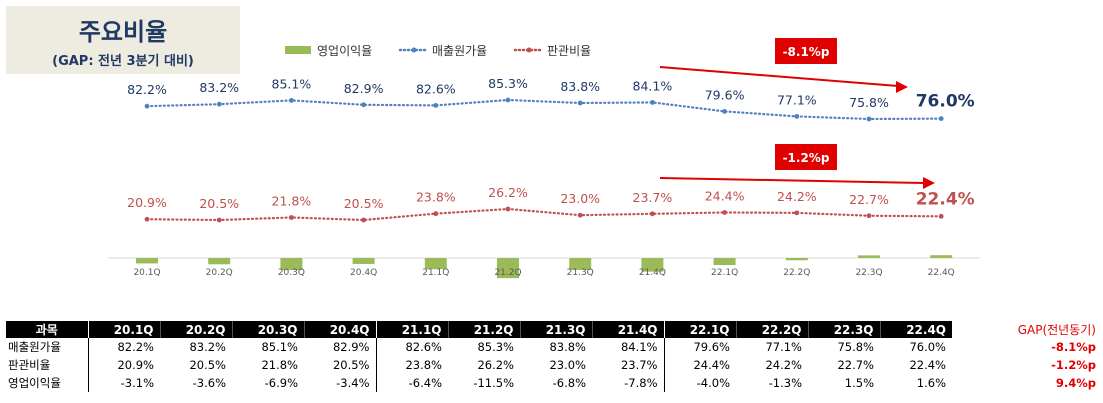  Describe the element at coordinates (806, 51) in the screenshot. I see `cogs-gap-box` at that location.